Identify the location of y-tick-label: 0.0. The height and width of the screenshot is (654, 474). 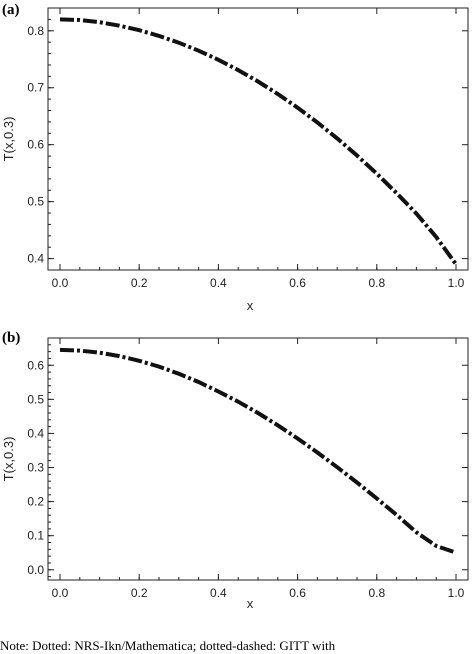
(35, 570).